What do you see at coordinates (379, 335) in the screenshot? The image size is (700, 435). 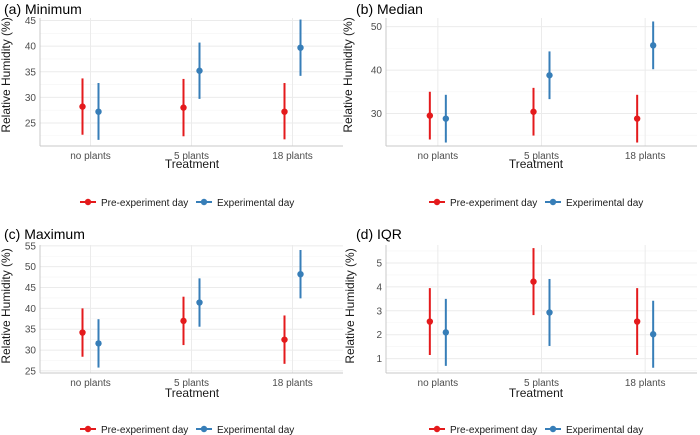 I see `y-tick-label: 2` at bounding box center [379, 335].